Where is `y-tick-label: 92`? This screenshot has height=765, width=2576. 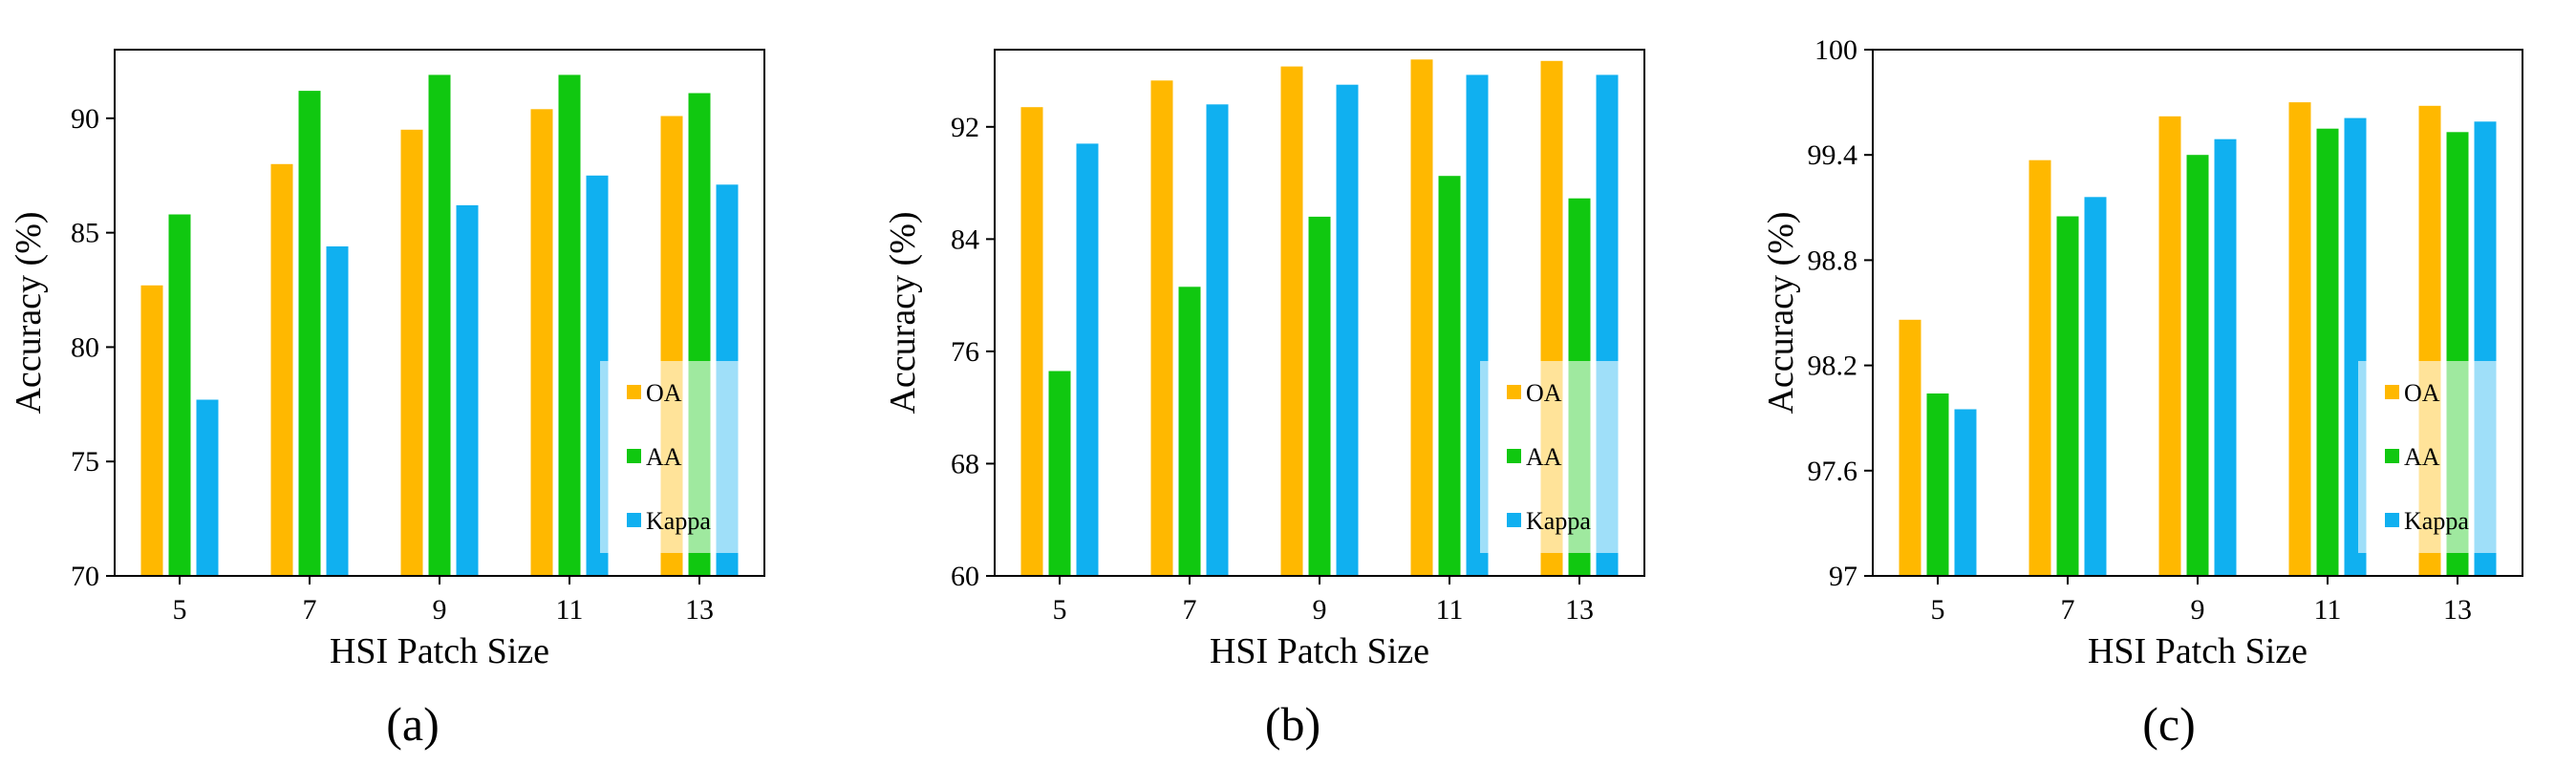
y-tick-label: 92 is located at coordinates (965, 127).